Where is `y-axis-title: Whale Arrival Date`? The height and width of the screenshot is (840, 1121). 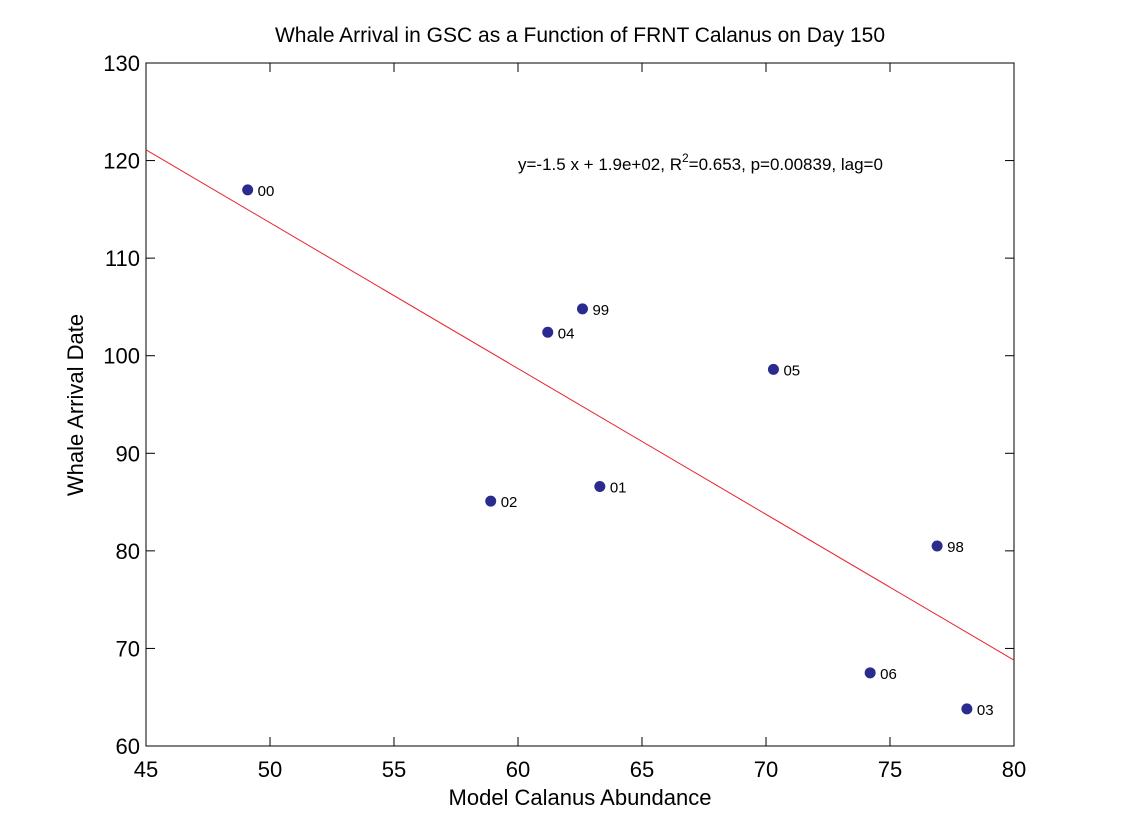
y-axis-title: Whale Arrival Date is located at coordinates (75, 405).